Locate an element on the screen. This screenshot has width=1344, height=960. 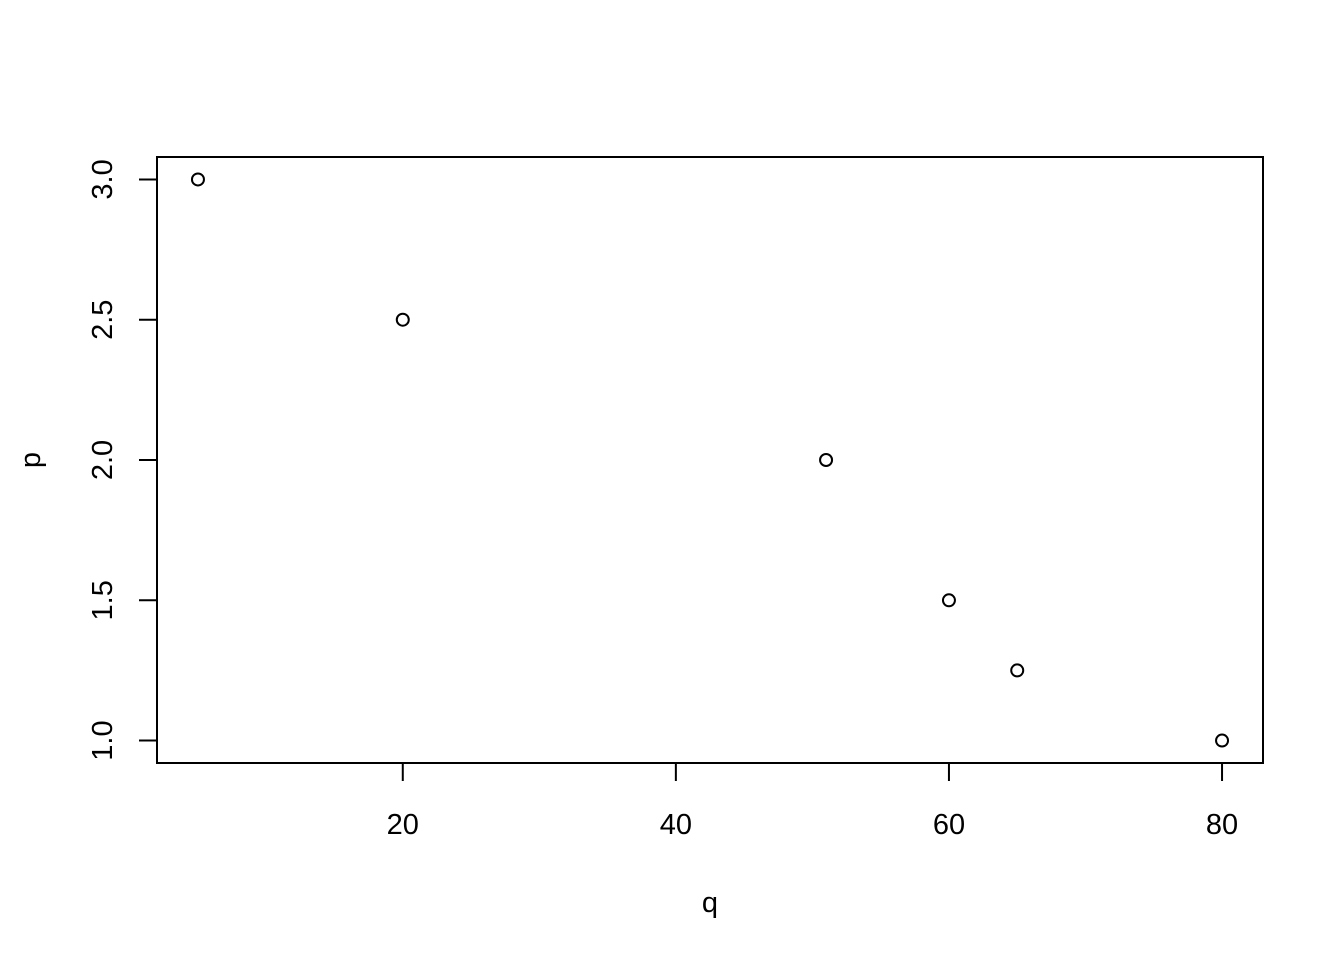
x-tick-label: 20 is located at coordinates (403, 825).